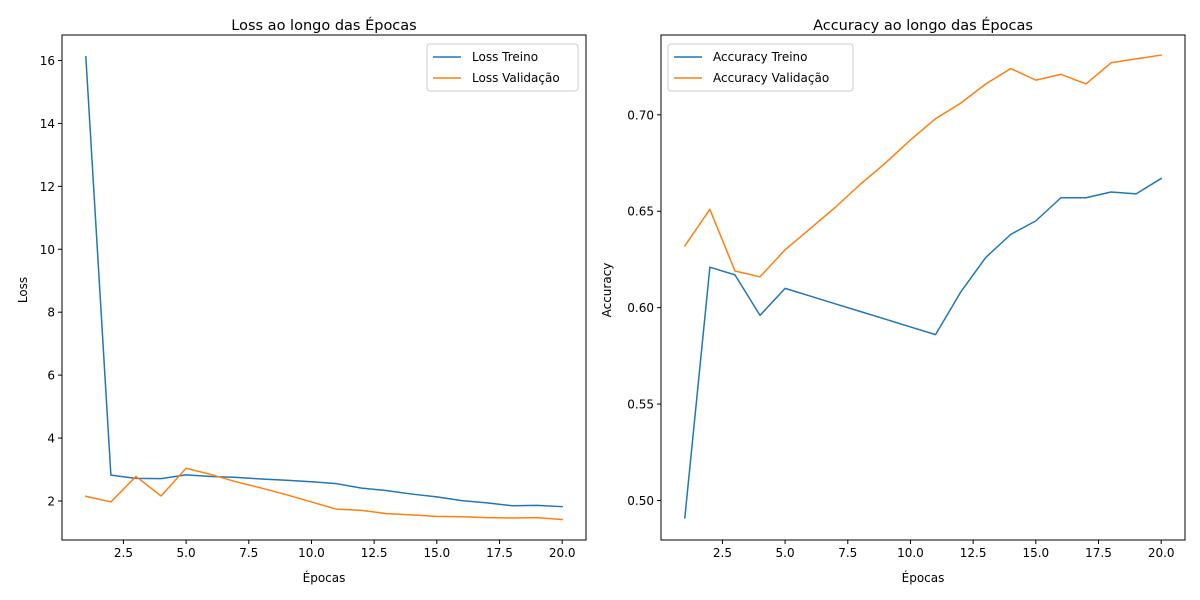 Image resolution: width=1200 pixels, height=600 pixels. Describe the element at coordinates (47, 187) in the screenshot. I see `loss-y-tick-label: 12` at that location.